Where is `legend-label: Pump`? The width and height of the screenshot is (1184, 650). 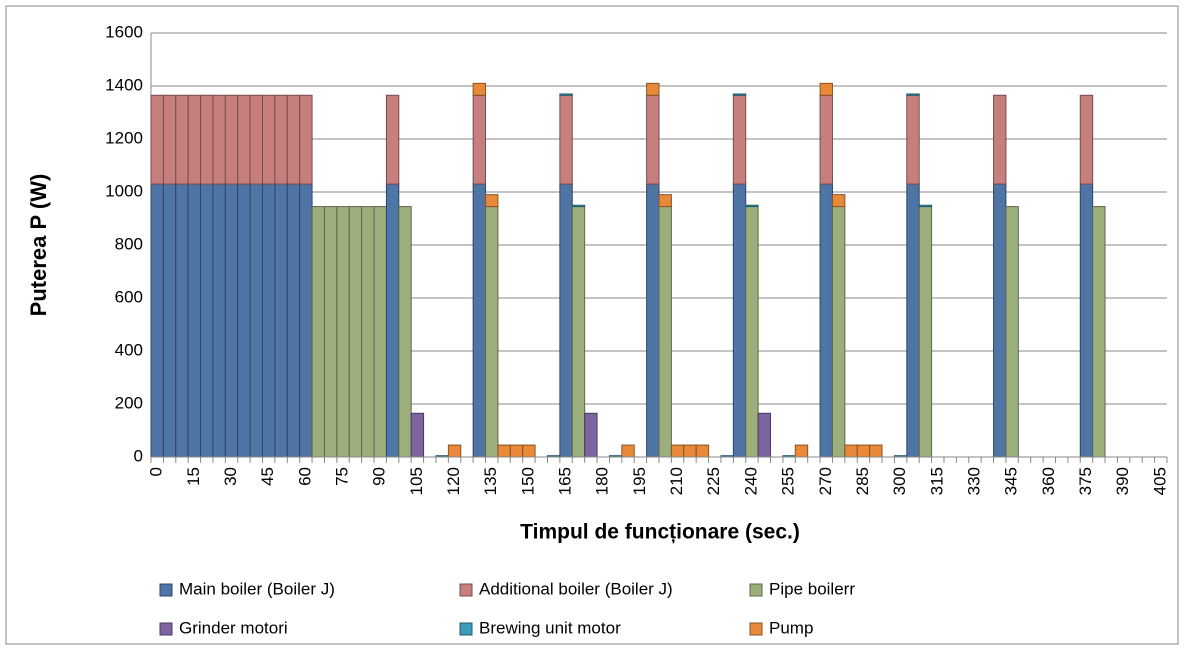 legend-label: Pump is located at coordinates (791, 627).